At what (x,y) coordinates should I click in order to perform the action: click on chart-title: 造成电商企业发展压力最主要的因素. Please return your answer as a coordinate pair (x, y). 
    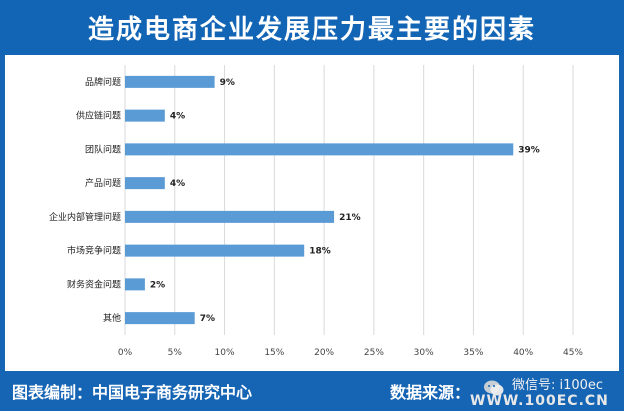
    Looking at the image, I should click on (311, 30).